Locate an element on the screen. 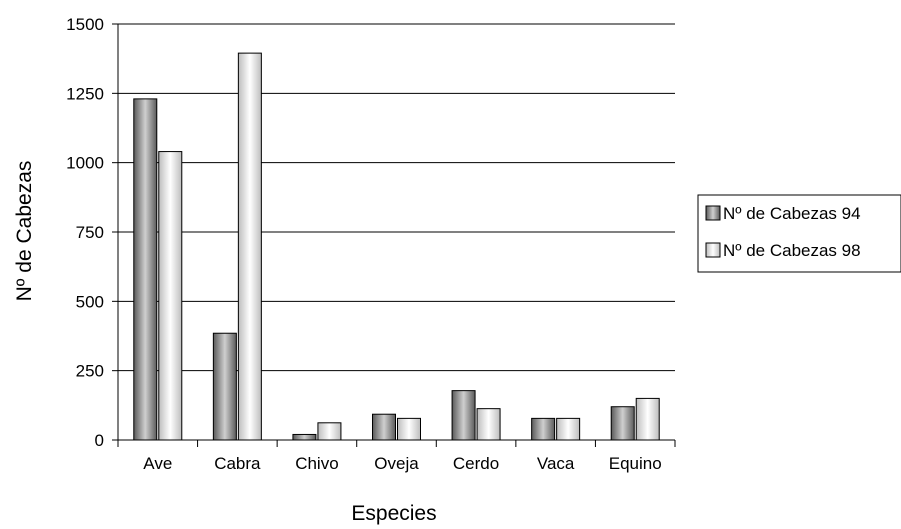  legend: Nº de Cabezas 94 Nº de Cabezas 98 is located at coordinates (799, 233).